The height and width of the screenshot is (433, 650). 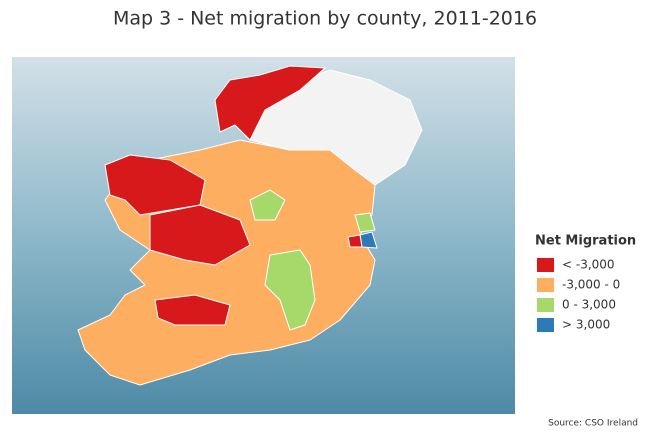 I want to click on legend-title: Net Migration, so click(x=585, y=241).